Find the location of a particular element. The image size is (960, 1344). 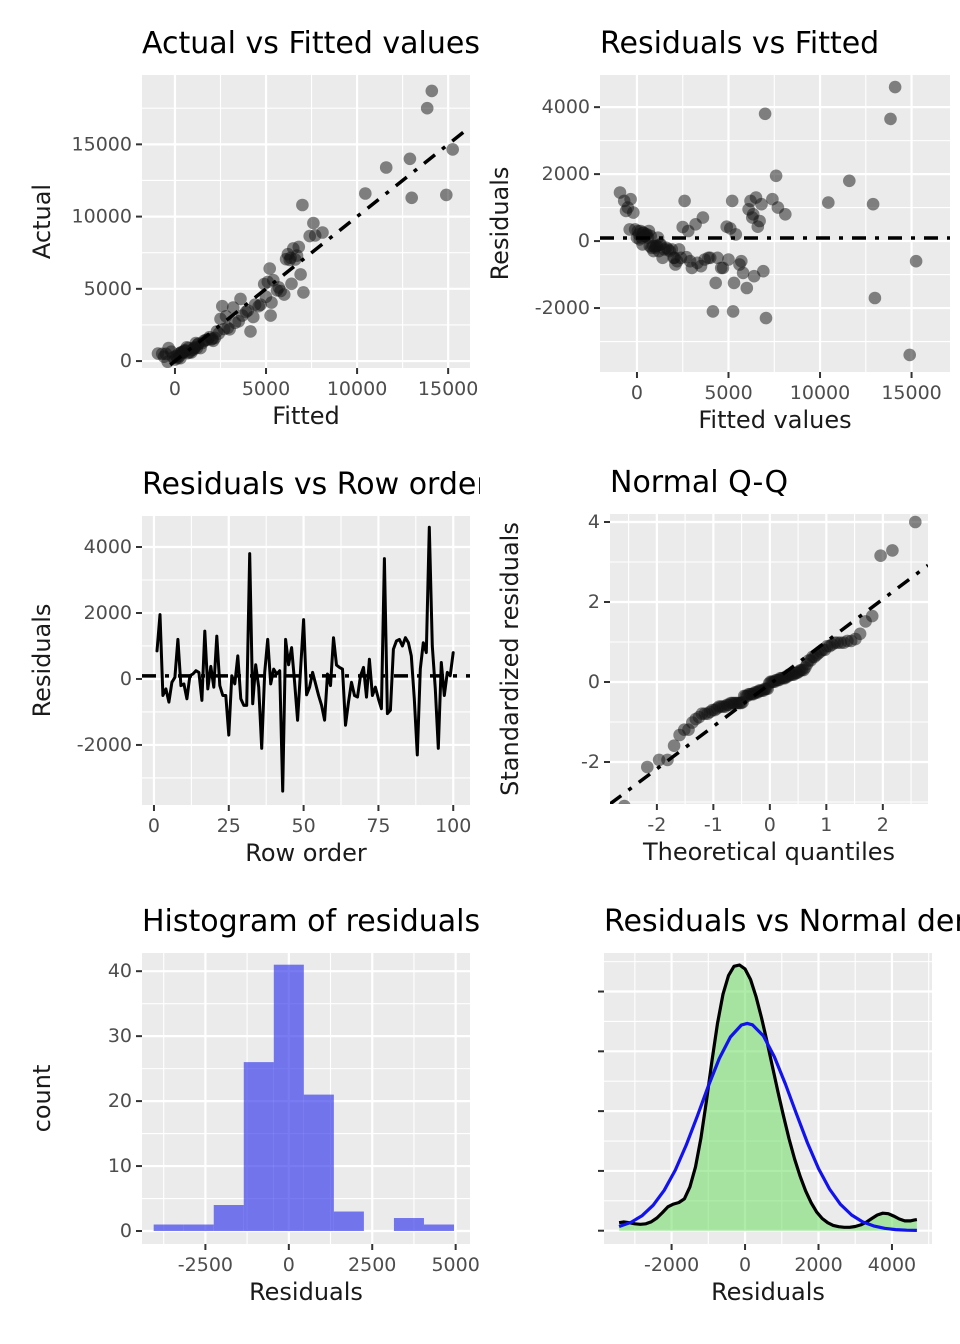

x-tick-label: -2 is located at coordinates (656, 825).